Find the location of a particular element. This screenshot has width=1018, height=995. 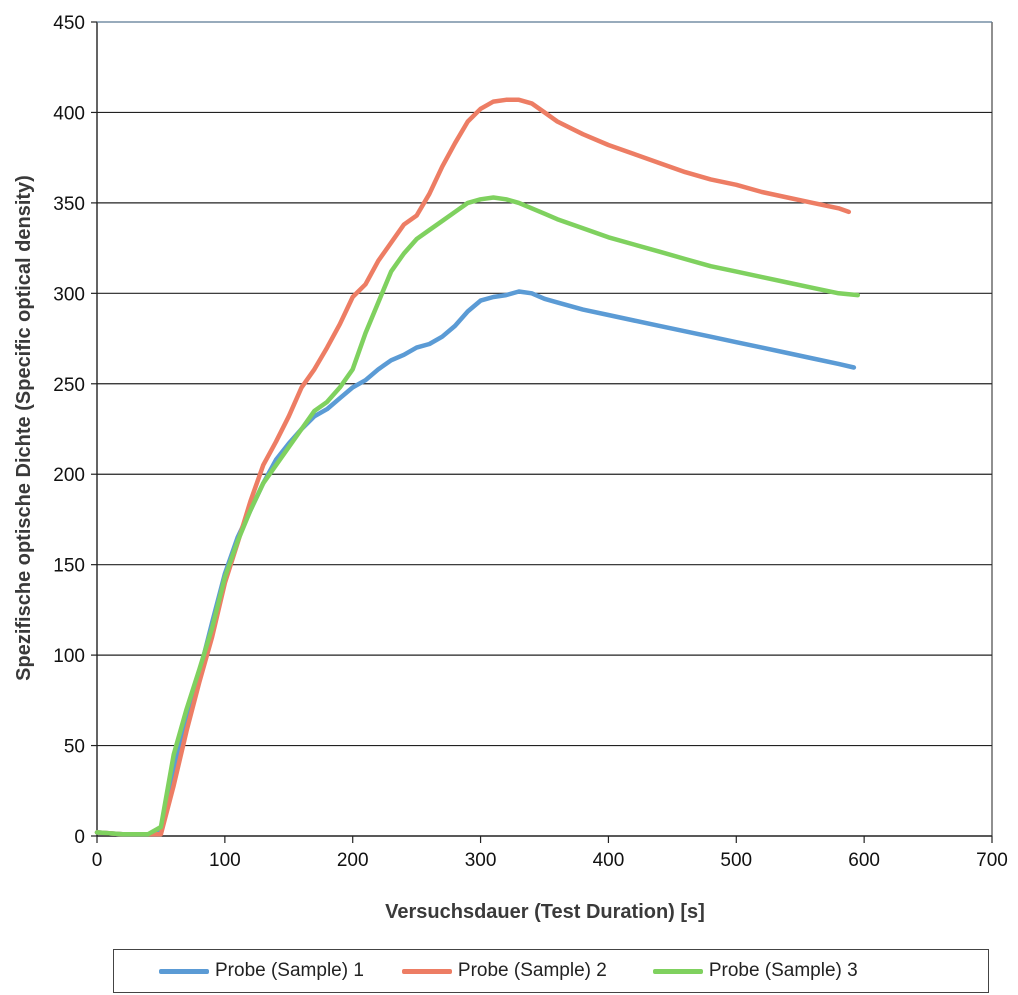

x-tick-label: 700 is located at coordinates (992, 860).